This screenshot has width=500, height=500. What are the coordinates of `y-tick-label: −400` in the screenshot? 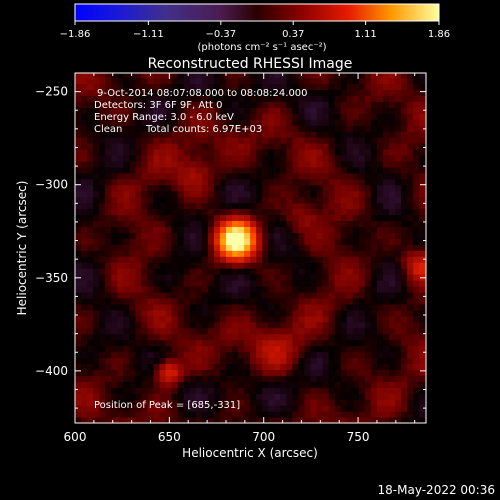 It's located at (51, 371).